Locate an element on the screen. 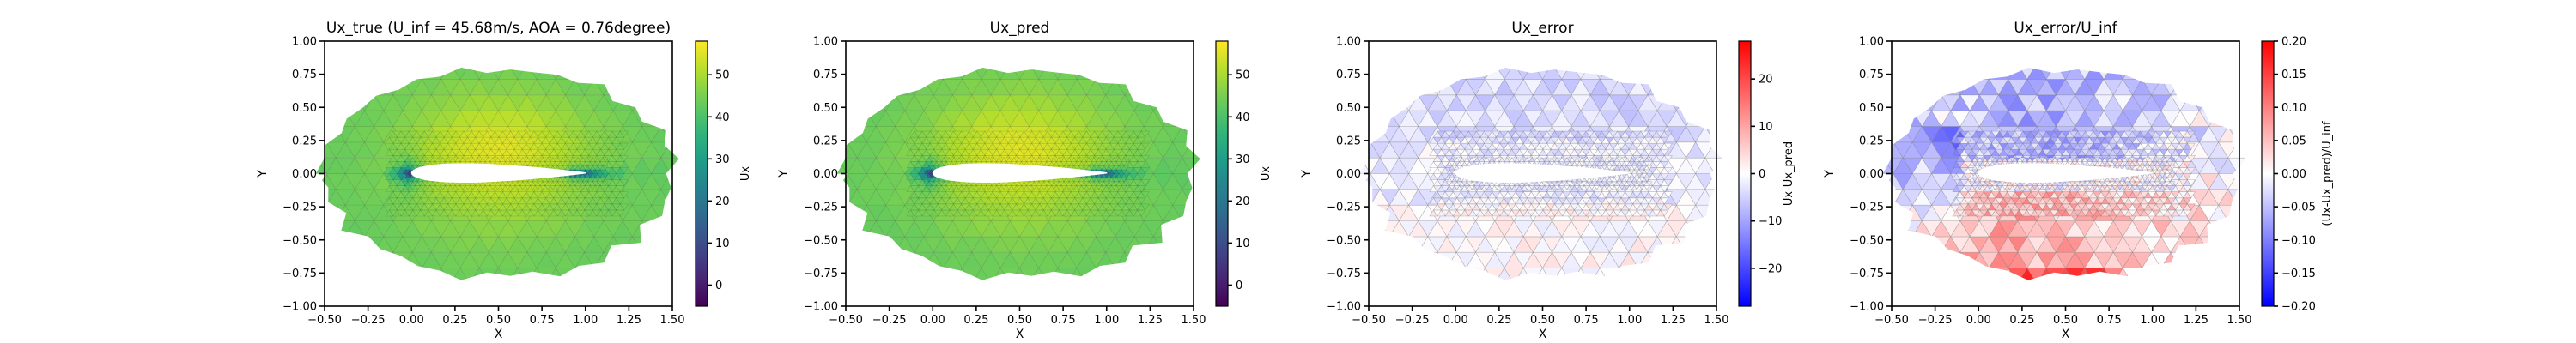  y-tick-label: −0.75 is located at coordinates (821, 274).